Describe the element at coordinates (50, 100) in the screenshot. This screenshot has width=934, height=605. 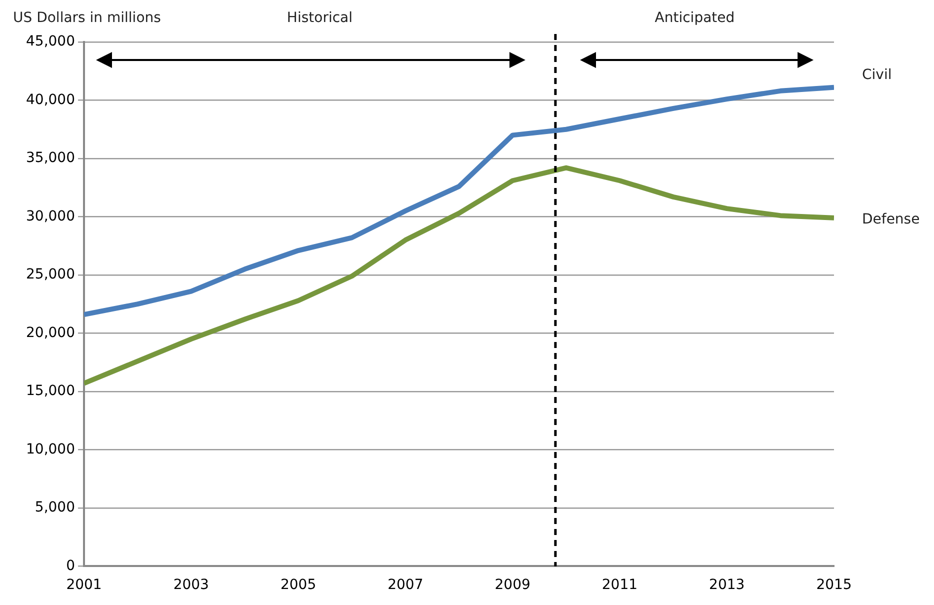
I see `y-tick-label: 40,000` at that location.